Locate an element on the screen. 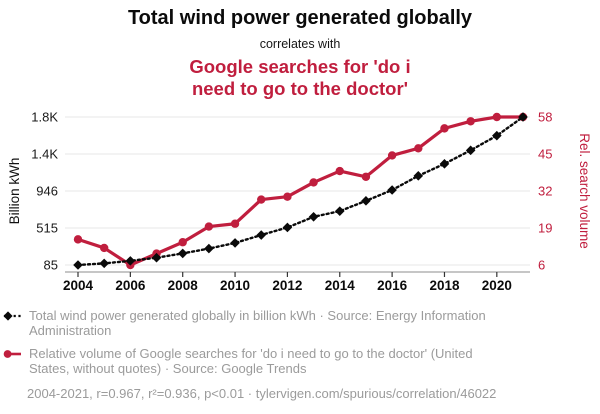 The height and width of the screenshot is (414, 600). x-tick-label: 2016 is located at coordinates (392, 285).